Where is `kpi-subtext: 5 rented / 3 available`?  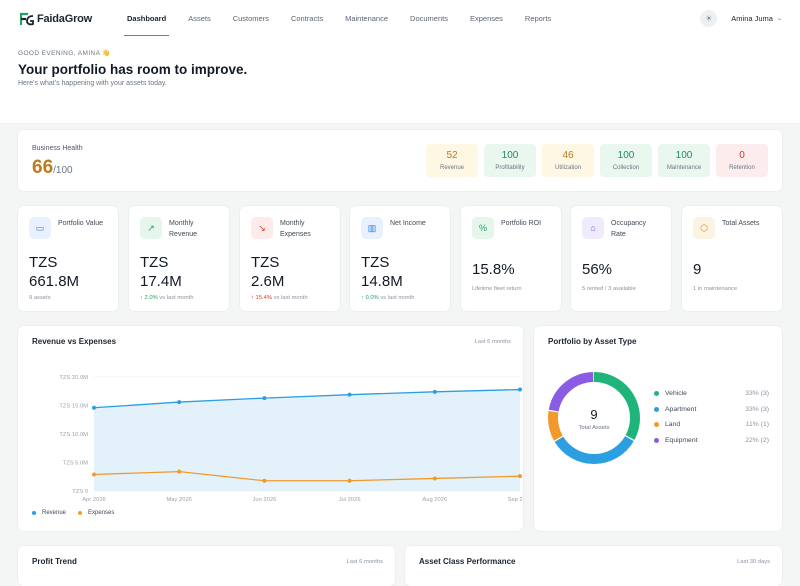 kpi-subtext: 5 rented / 3 available is located at coordinates (621, 289).